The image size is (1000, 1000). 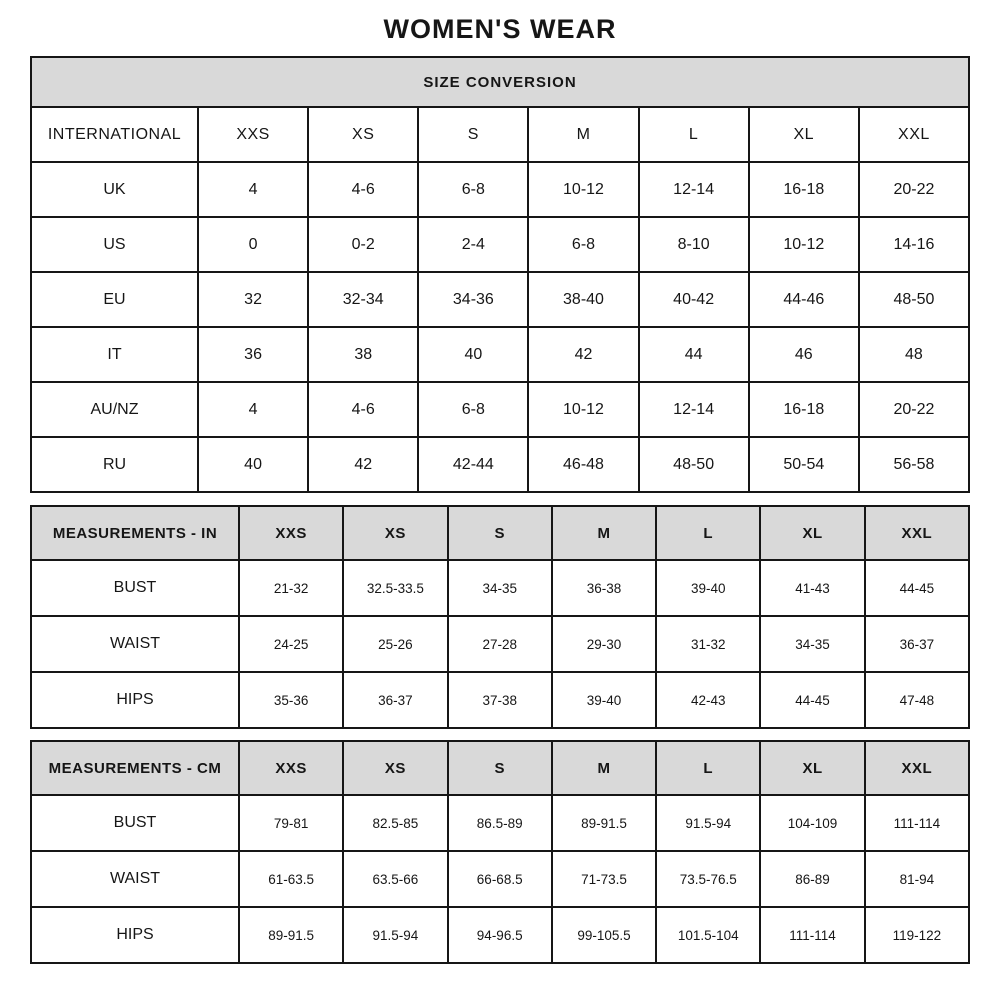 What do you see at coordinates (604, 935) in the screenshot?
I see `measurement-cell: 99-105.5` at bounding box center [604, 935].